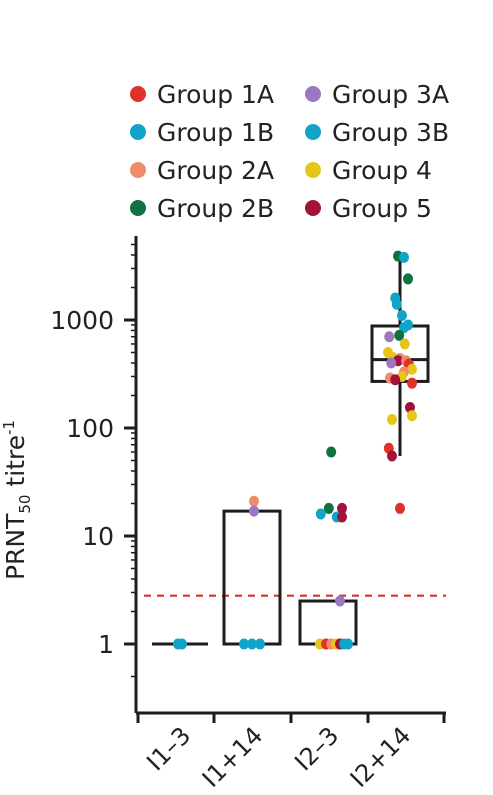 Image resolution: width=493 pixels, height=795 pixels. What do you see at coordinates (168, 748) in the screenshot?
I see `x-tick-label: I1–3` at bounding box center [168, 748].